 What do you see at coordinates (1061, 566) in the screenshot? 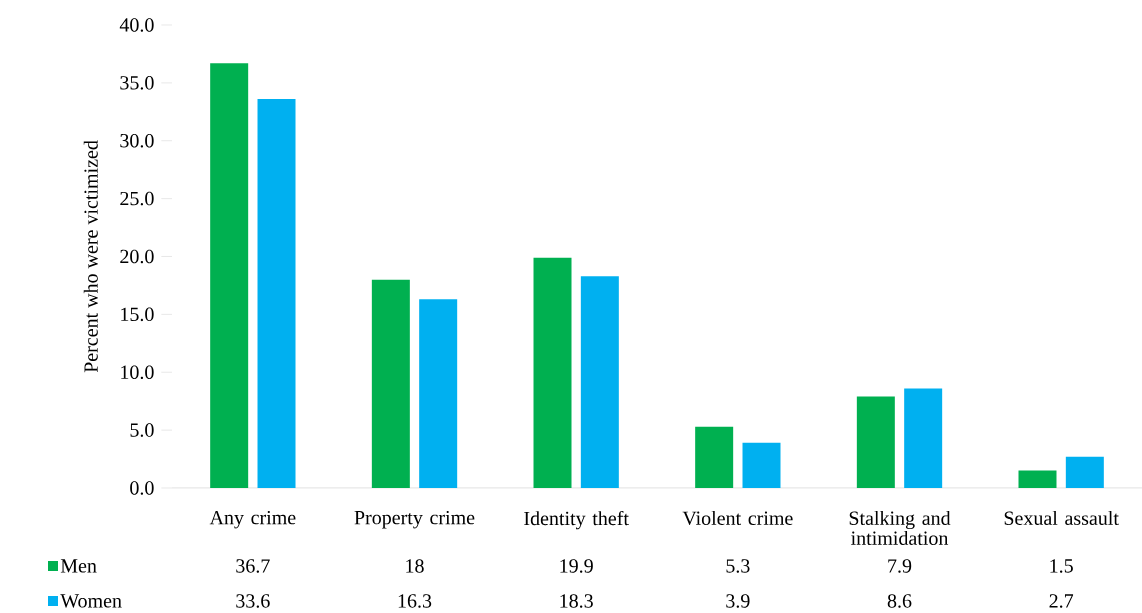
I see `data-label: 1.5` at bounding box center [1061, 566].